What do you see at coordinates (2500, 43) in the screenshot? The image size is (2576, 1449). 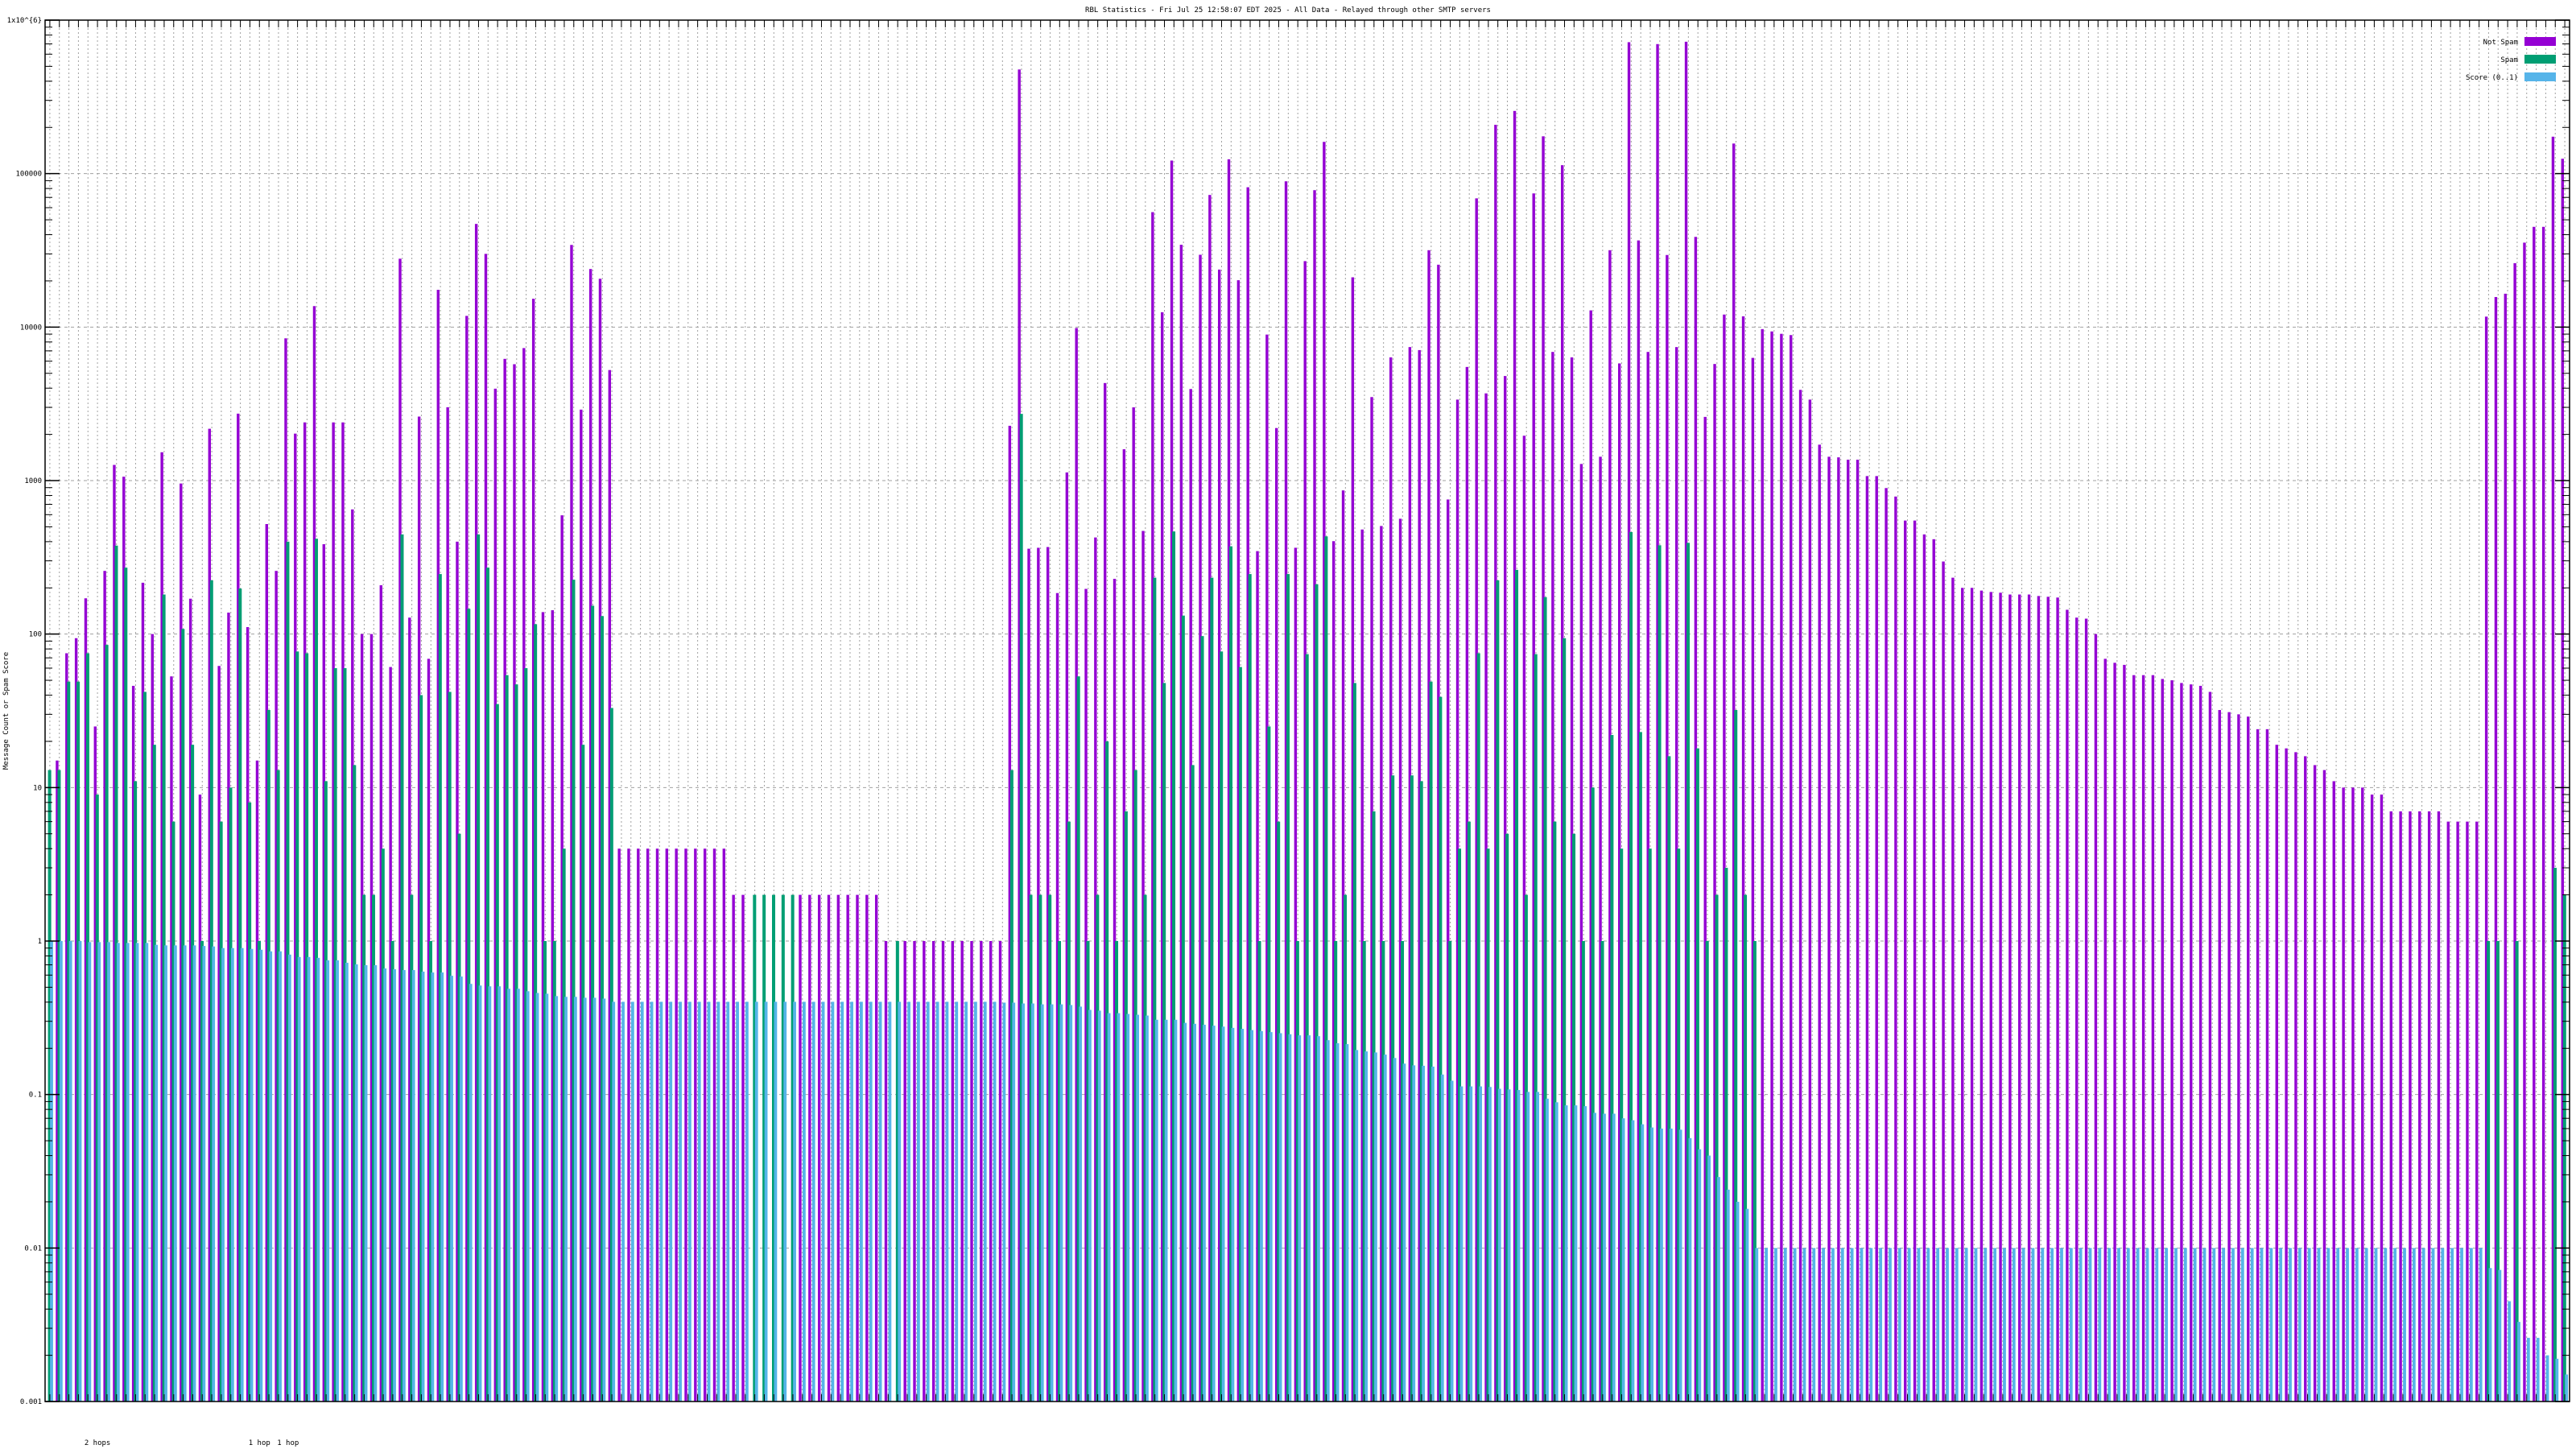 I see `legend-label-not-spam: Not Spam` at bounding box center [2500, 43].